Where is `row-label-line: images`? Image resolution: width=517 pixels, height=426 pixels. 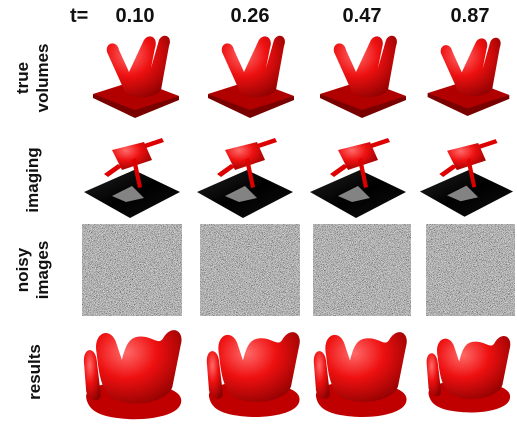
row-label-line: images is located at coordinates (42, 270).